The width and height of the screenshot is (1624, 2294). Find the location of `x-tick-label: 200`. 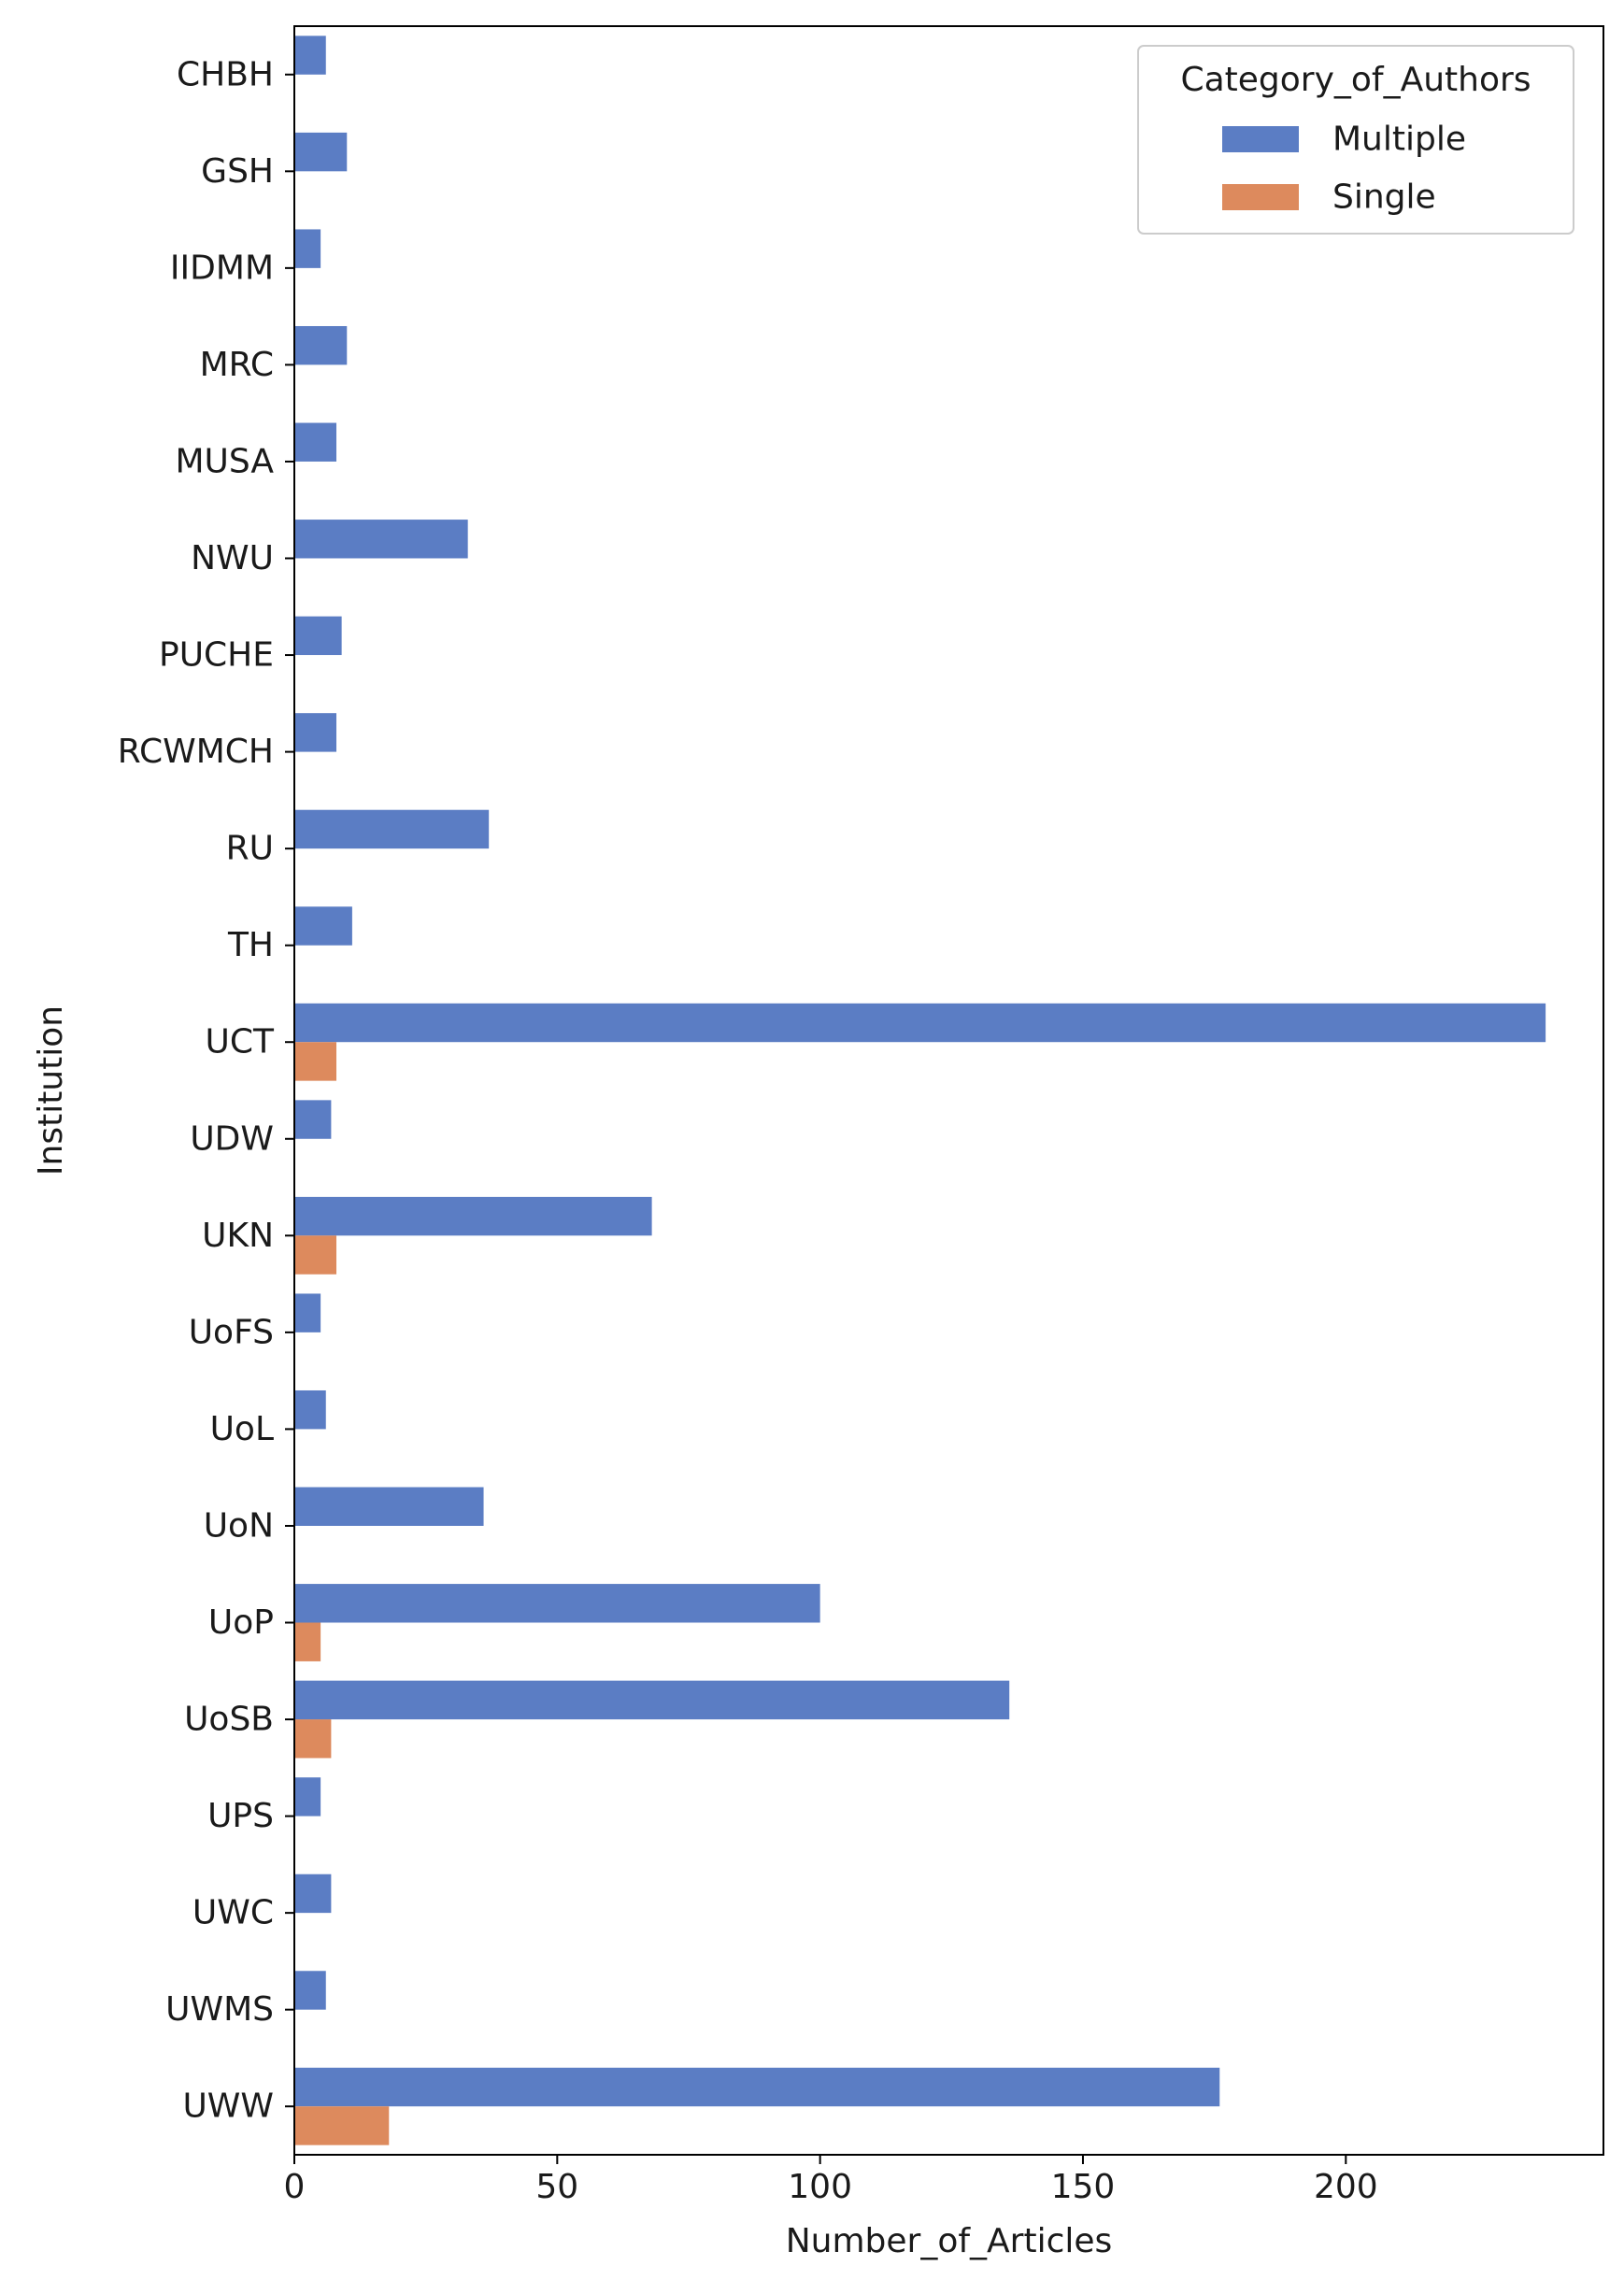

x-tick-label: 200 is located at coordinates (1346, 2187).